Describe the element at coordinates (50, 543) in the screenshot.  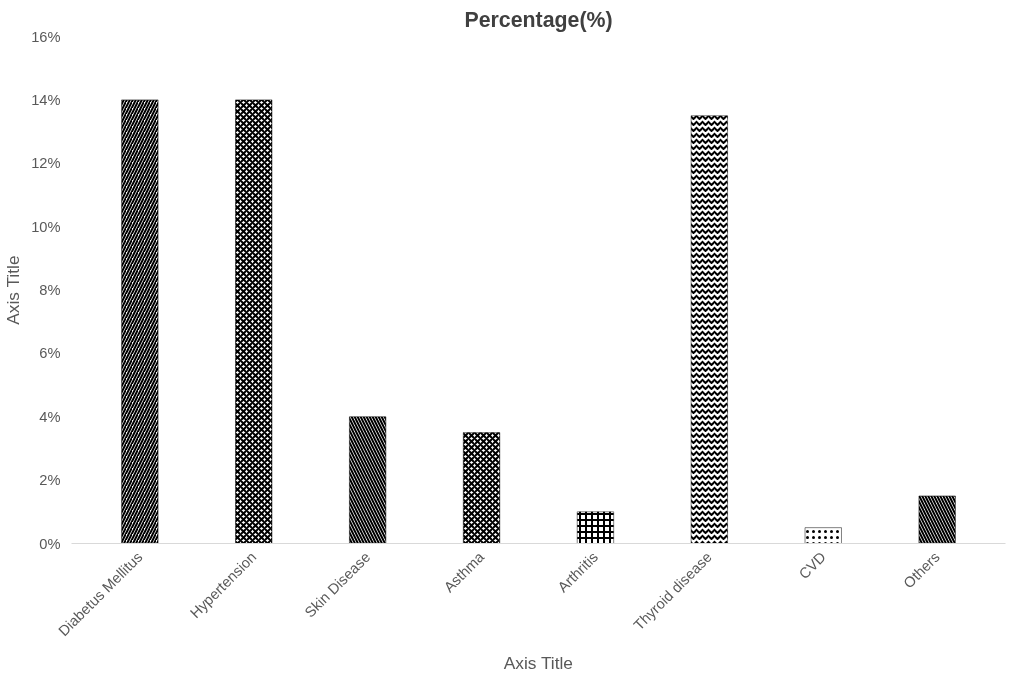
I see `y-tick-label: 0%` at that location.